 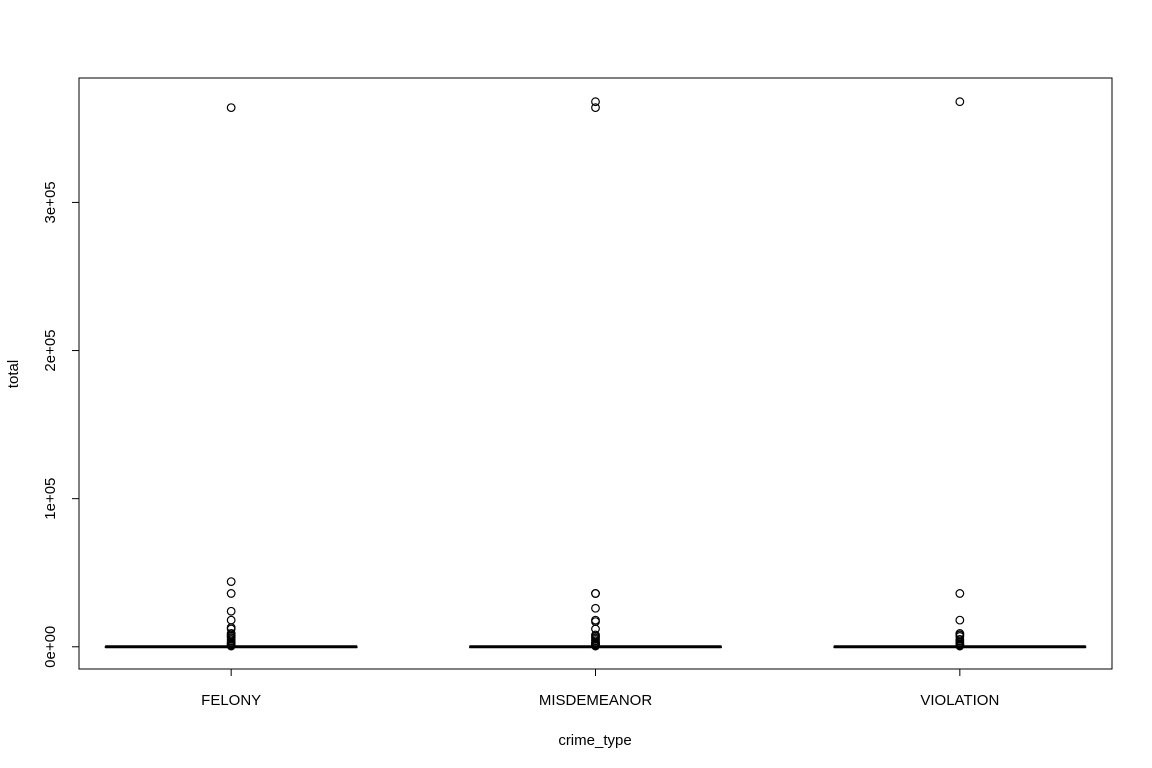 I want to click on y-axis: 0e+00 1e+05 2e+05 3e+05, so click(x=61, y=424).